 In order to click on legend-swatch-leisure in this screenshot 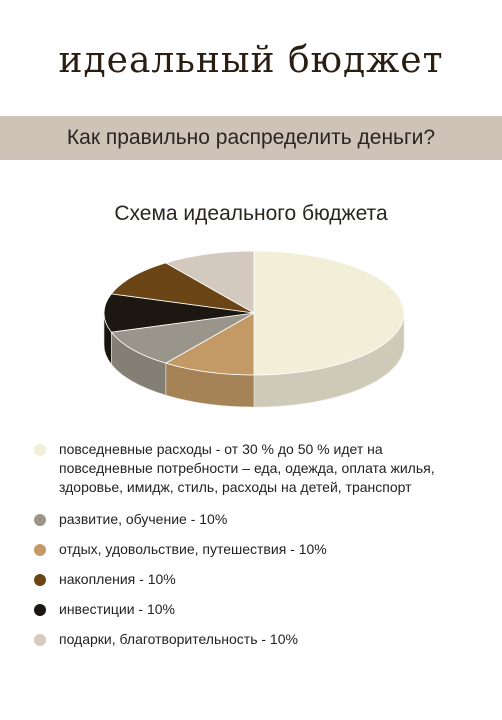, I will do `click(40, 550)`.